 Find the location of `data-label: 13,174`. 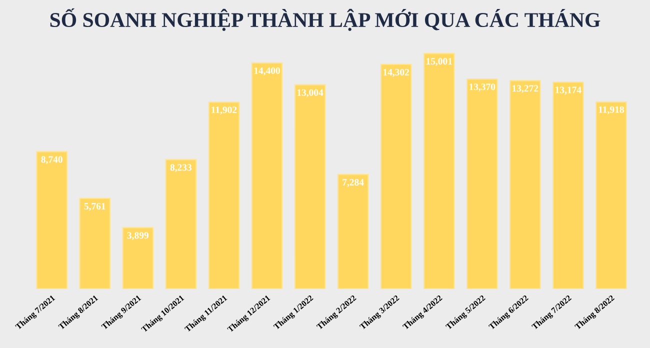

data-label: 13,174 is located at coordinates (569, 90).